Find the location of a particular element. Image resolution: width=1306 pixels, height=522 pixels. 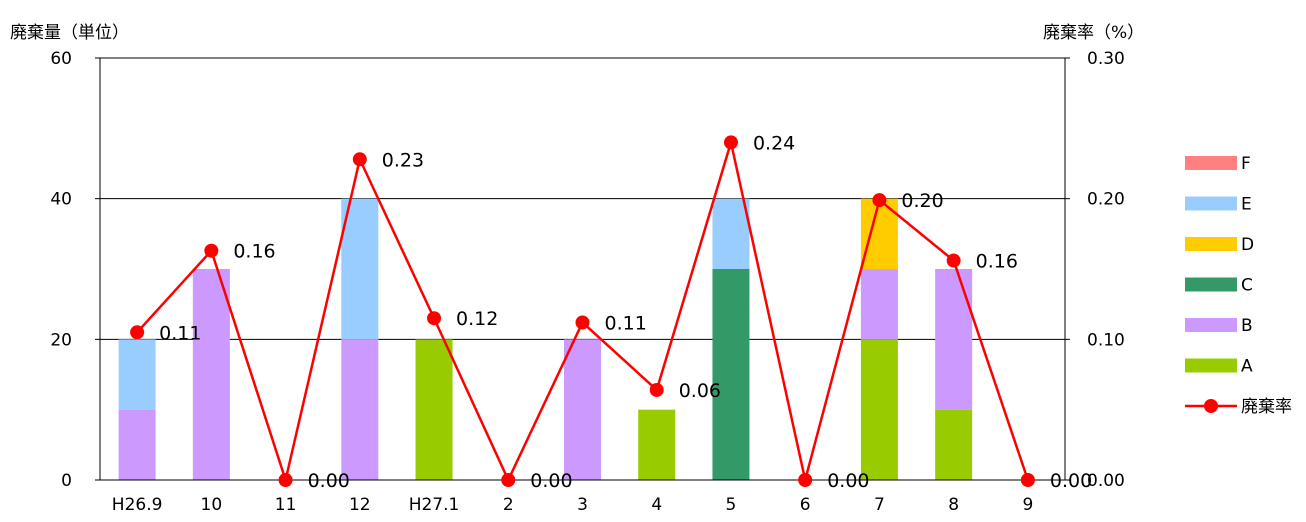

legend-swatch-F is located at coordinates (1211, 163).